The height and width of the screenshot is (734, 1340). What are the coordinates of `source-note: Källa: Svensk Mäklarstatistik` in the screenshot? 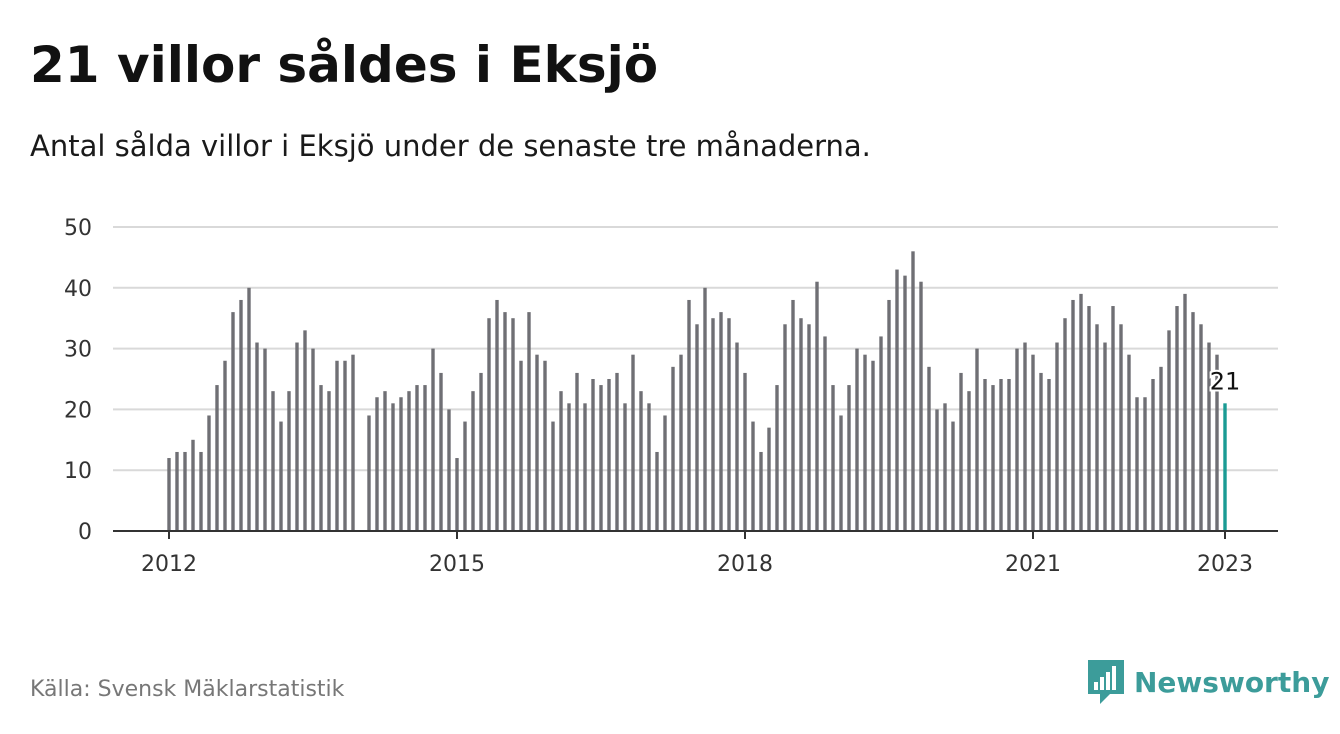 It's located at (187, 689).